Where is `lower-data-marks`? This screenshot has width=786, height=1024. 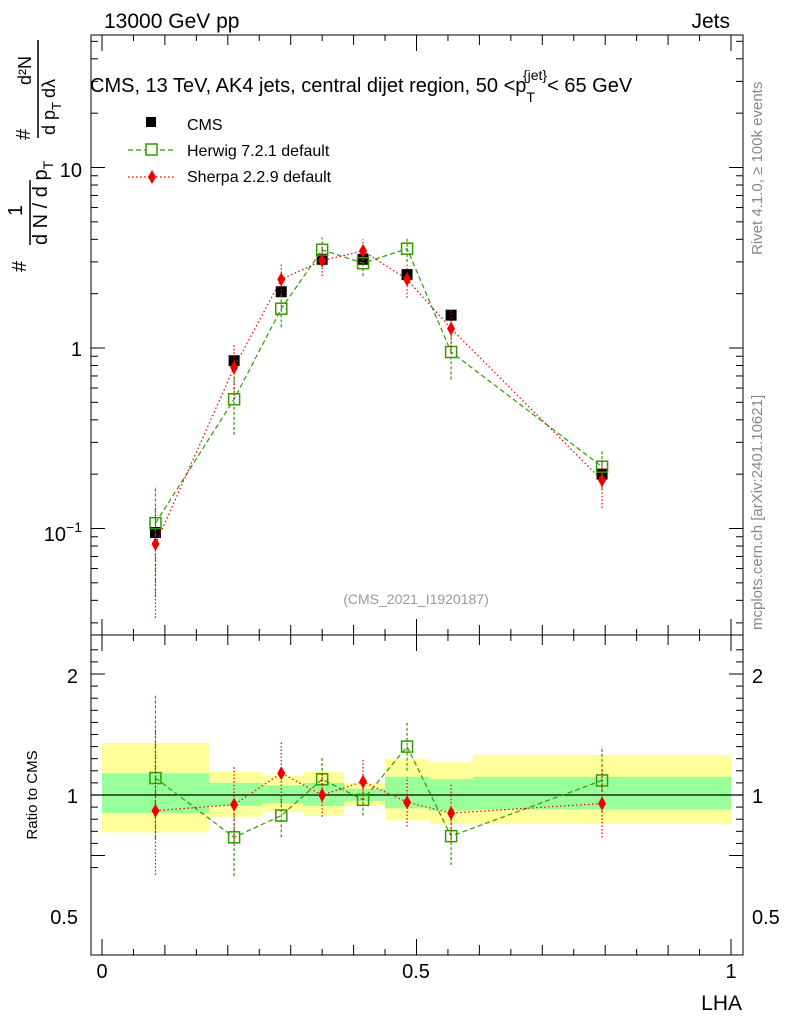 lower-data-marks is located at coordinates (379, 786).